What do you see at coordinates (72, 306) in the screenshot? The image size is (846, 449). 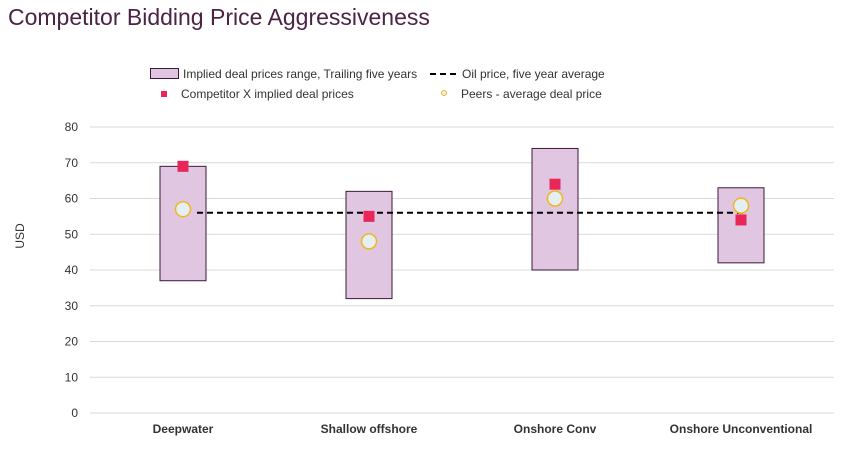 I see `y-tick-label: 30` at bounding box center [72, 306].